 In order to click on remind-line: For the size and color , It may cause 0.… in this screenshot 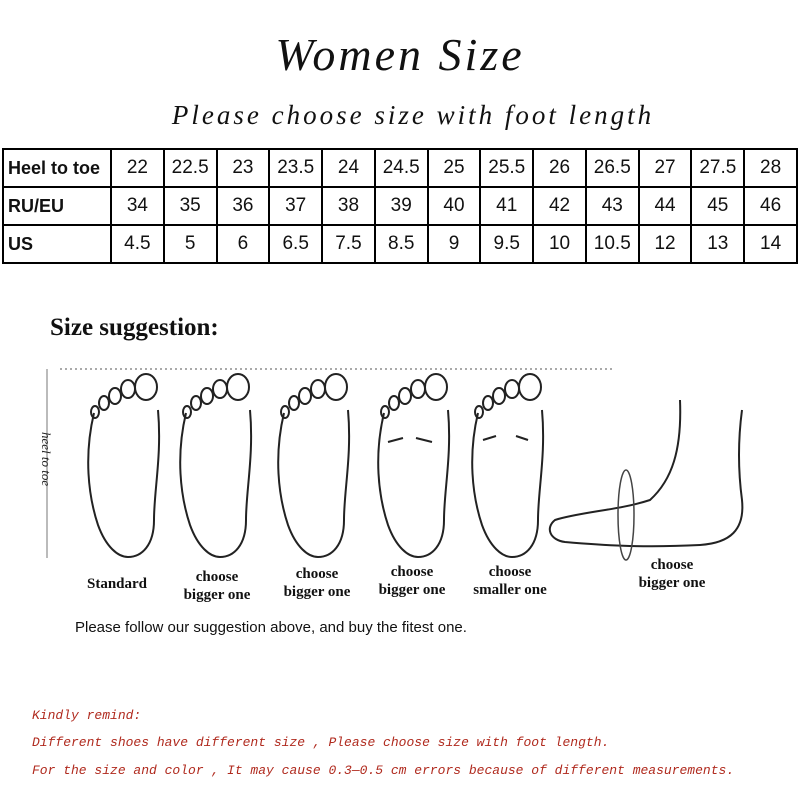, I will do `click(383, 770)`.